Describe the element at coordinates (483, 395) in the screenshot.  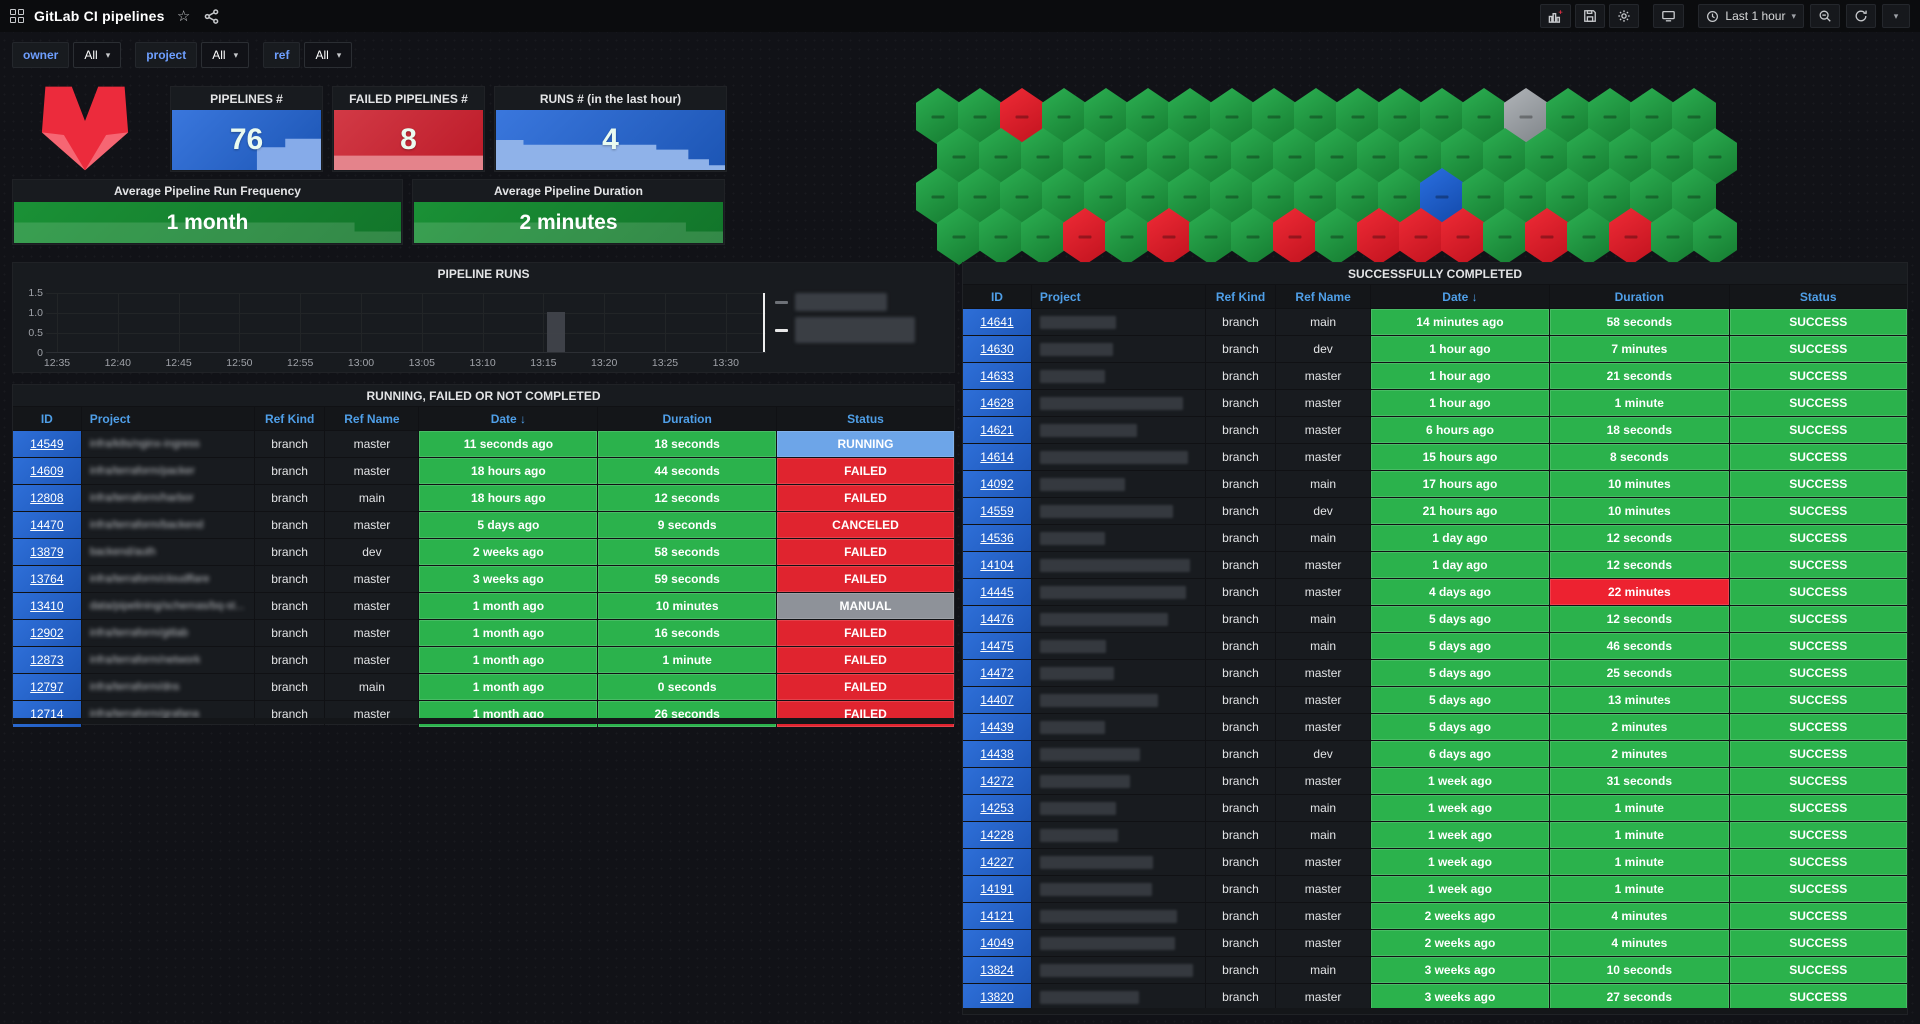
I see `panel-title: RUNNING, FAILED OR NOT COMPLETED` at that location.